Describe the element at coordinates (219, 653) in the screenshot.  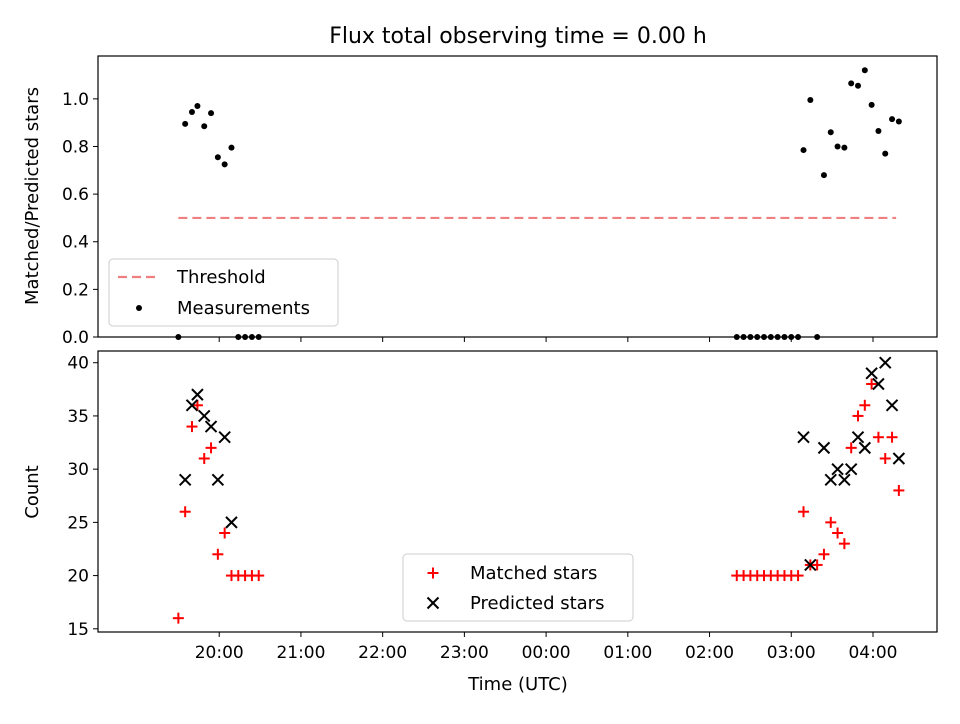
I see `x-tick-label: 20:00` at that location.